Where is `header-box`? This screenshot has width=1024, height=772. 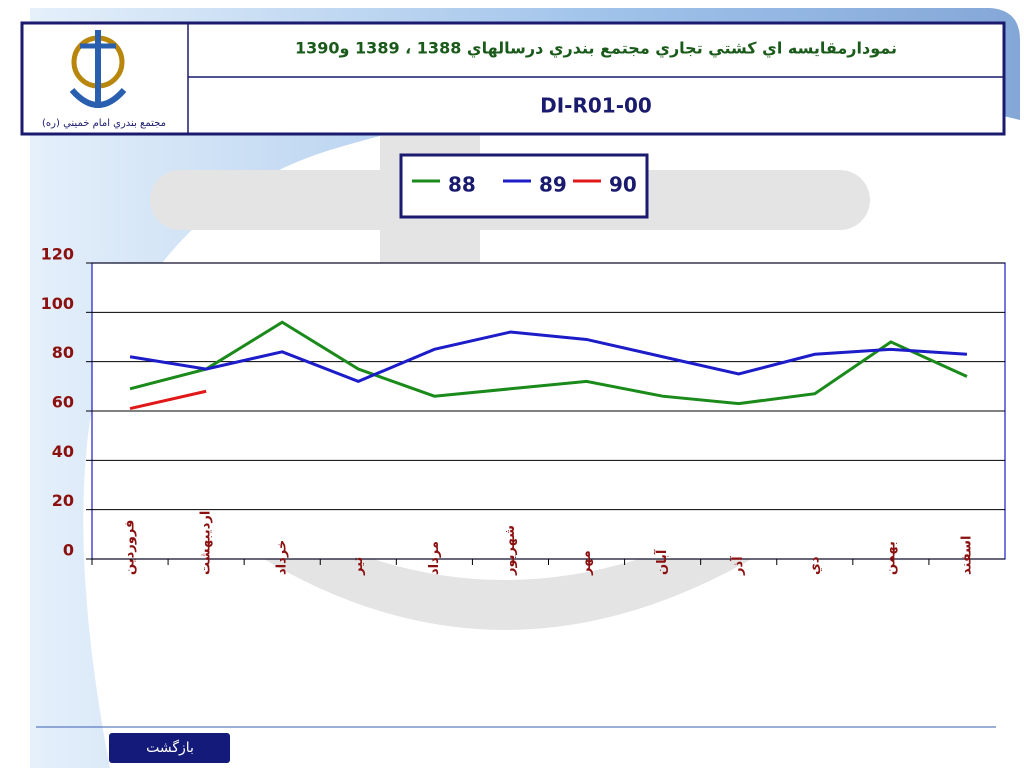
header-box is located at coordinates (513, 78).